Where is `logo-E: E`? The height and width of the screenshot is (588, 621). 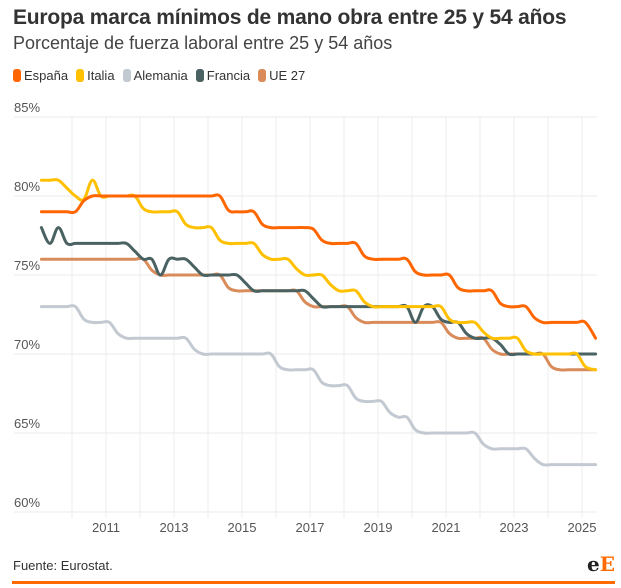
logo-E: E is located at coordinates (607, 564).